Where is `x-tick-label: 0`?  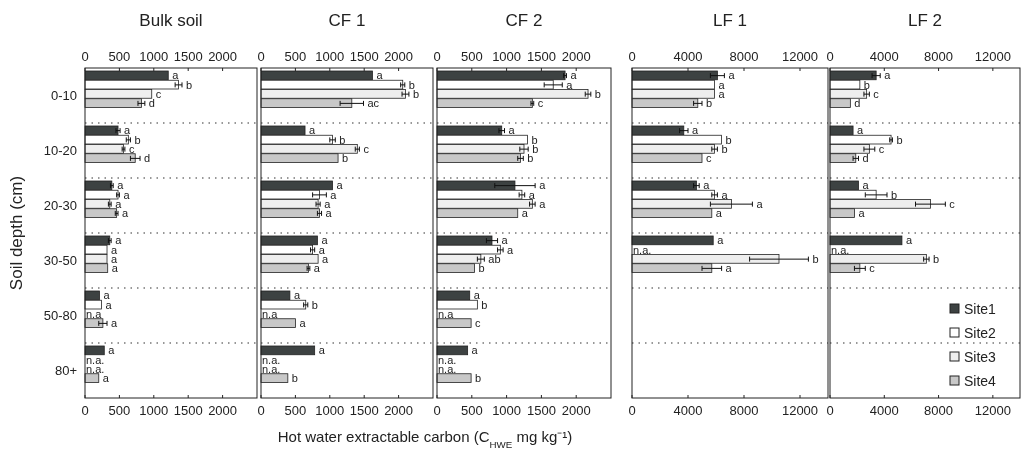 x-tick-label: 0 is located at coordinates (85, 56).